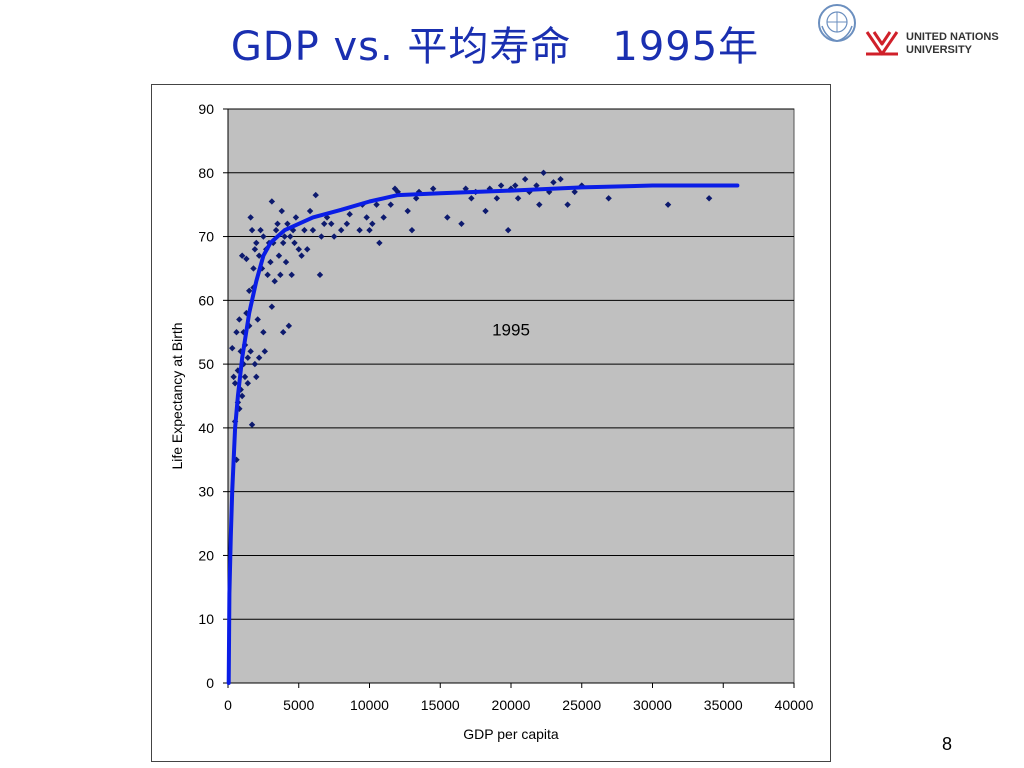 The width and height of the screenshot is (1024, 768). Describe the element at coordinates (882, 43) in the screenshot. I see `unu-mark-icon` at that location.